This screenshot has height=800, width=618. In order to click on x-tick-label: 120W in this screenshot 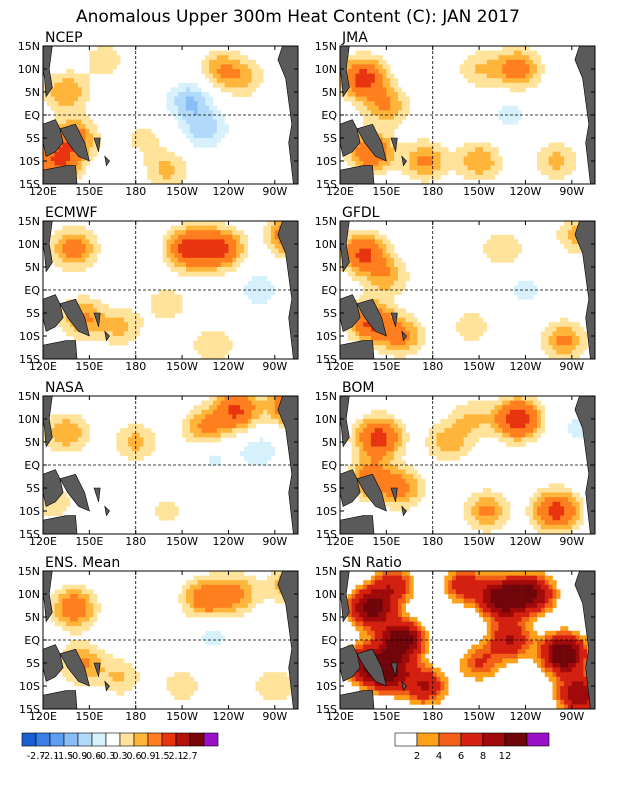, I will do `click(229, 191)`.